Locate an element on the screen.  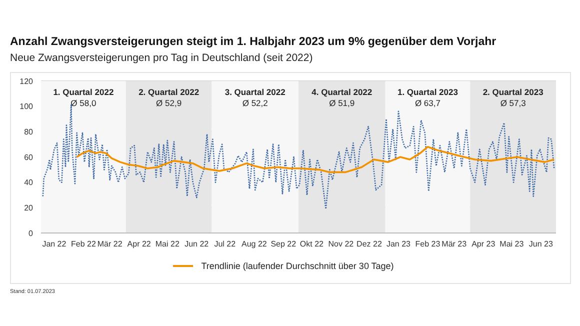
y-tick-label: 100 is located at coordinates (27, 107).